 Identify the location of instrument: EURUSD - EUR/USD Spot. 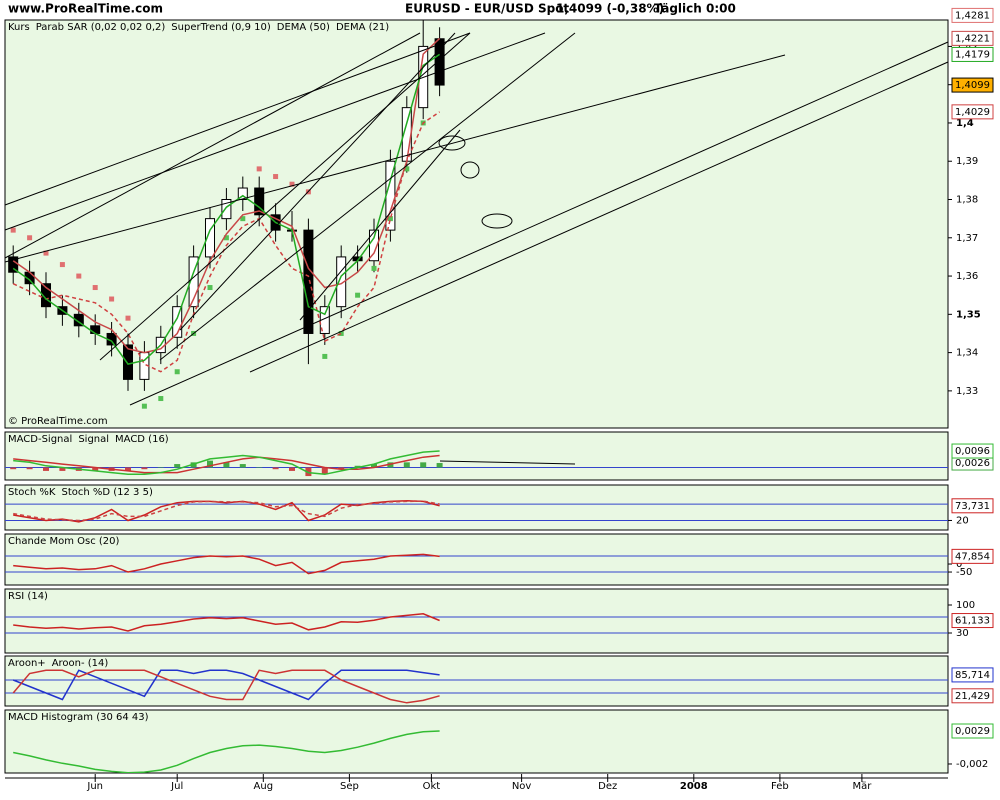
(487, 9).